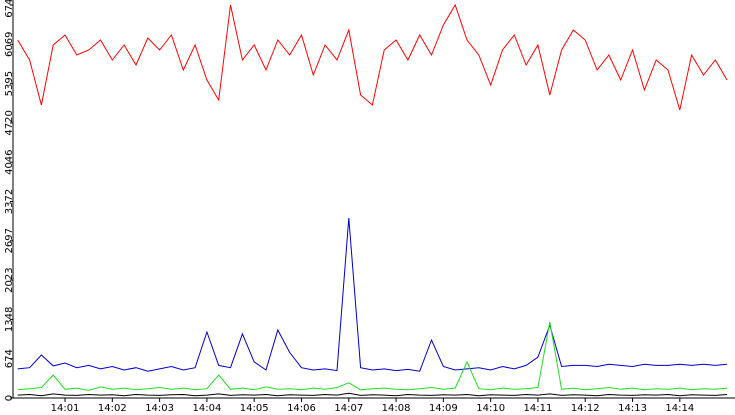 The image size is (735, 415). Describe the element at coordinates (585, 408) in the screenshot. I see `x-tick-label: 14:12` at that location.